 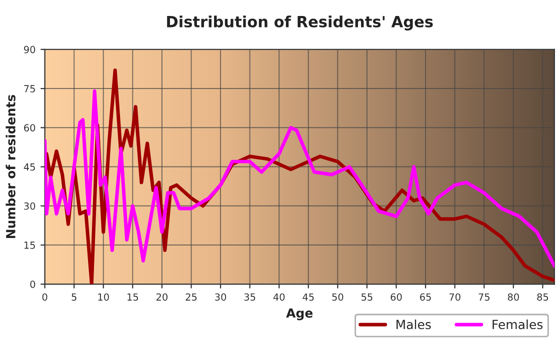 What do you see at coordinates (367, 297) in the screenshot?
I see `x-tick-label: 55` at bounding box center [367, 297].